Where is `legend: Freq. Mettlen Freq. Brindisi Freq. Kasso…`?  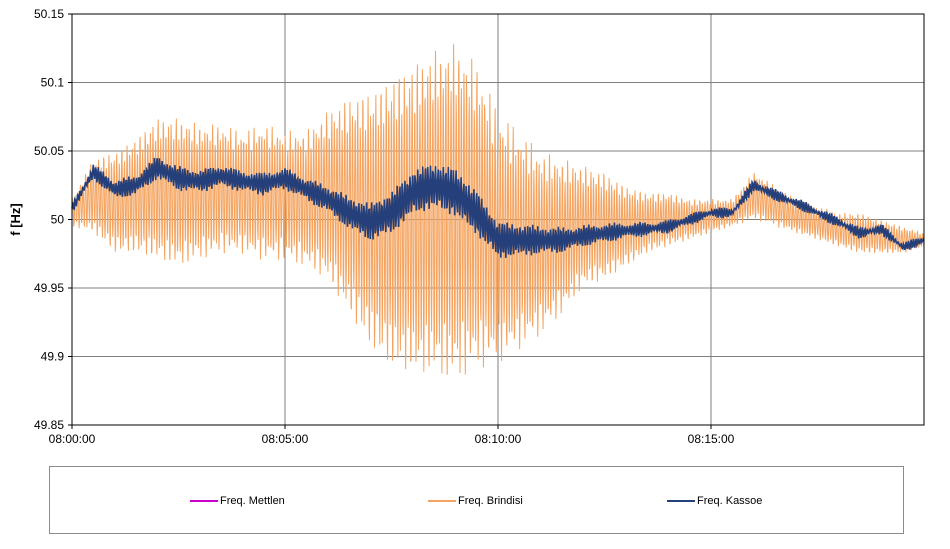 legend: Freq. Mettlen Freq. Brindisi Freq. Kasso… is located at coordinates (476, 500).